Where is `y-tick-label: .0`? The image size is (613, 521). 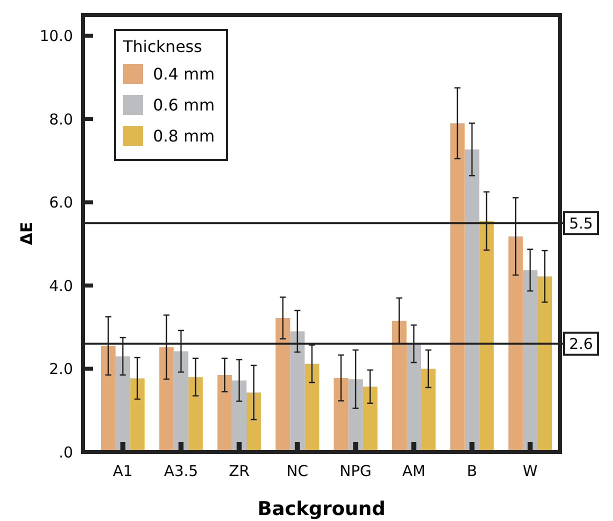 y-tick-label: .0 is located at coordinates (65, 452).